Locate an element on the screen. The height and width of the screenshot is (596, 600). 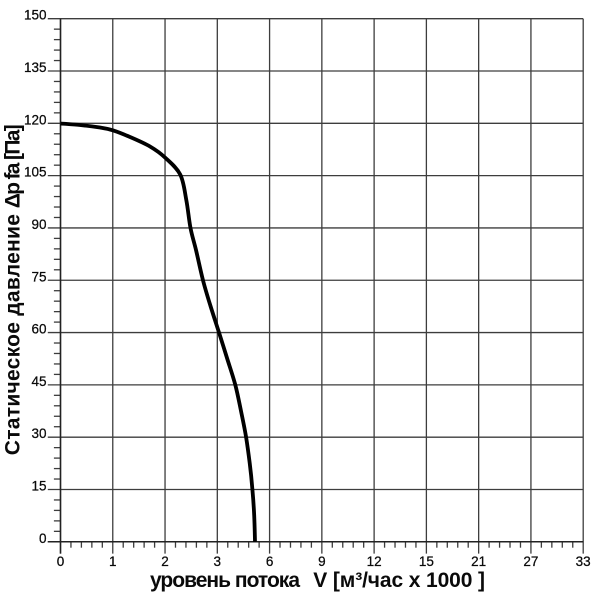
svg-text: 27 is located at coordinates (530, 561).